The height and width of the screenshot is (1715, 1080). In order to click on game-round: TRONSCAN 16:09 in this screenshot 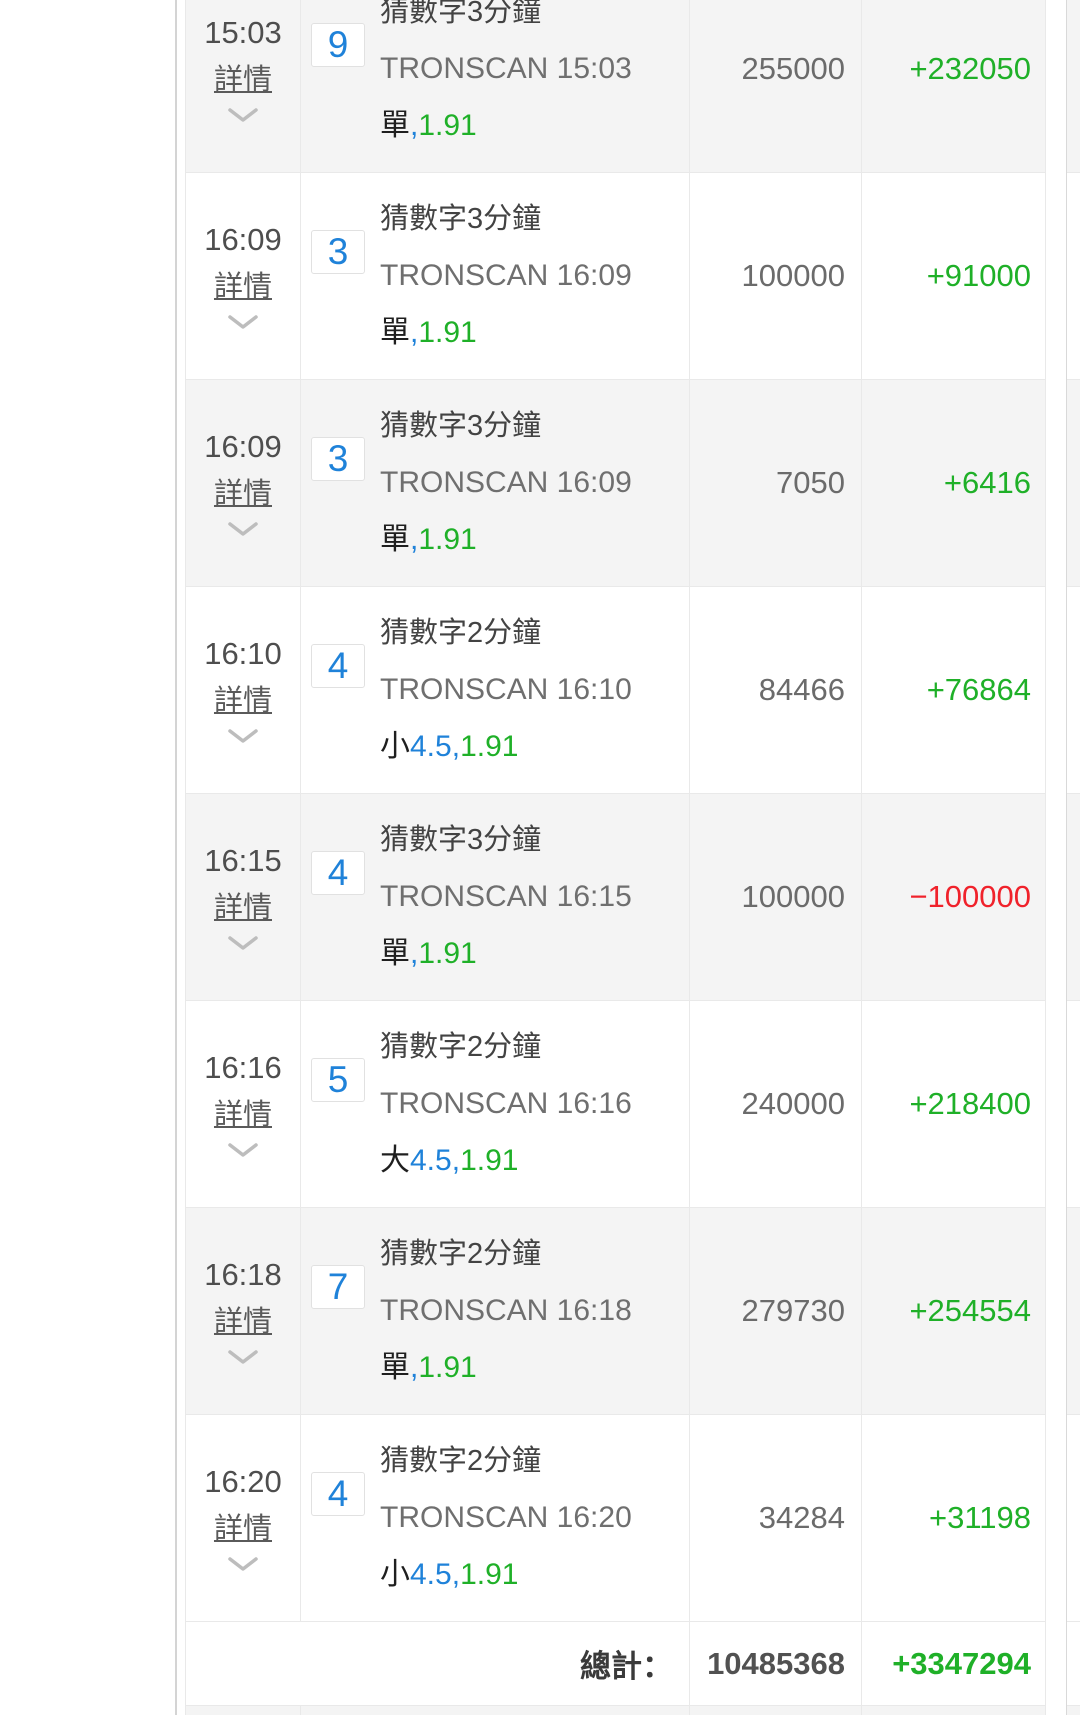, I will do `click(506, 482)`.